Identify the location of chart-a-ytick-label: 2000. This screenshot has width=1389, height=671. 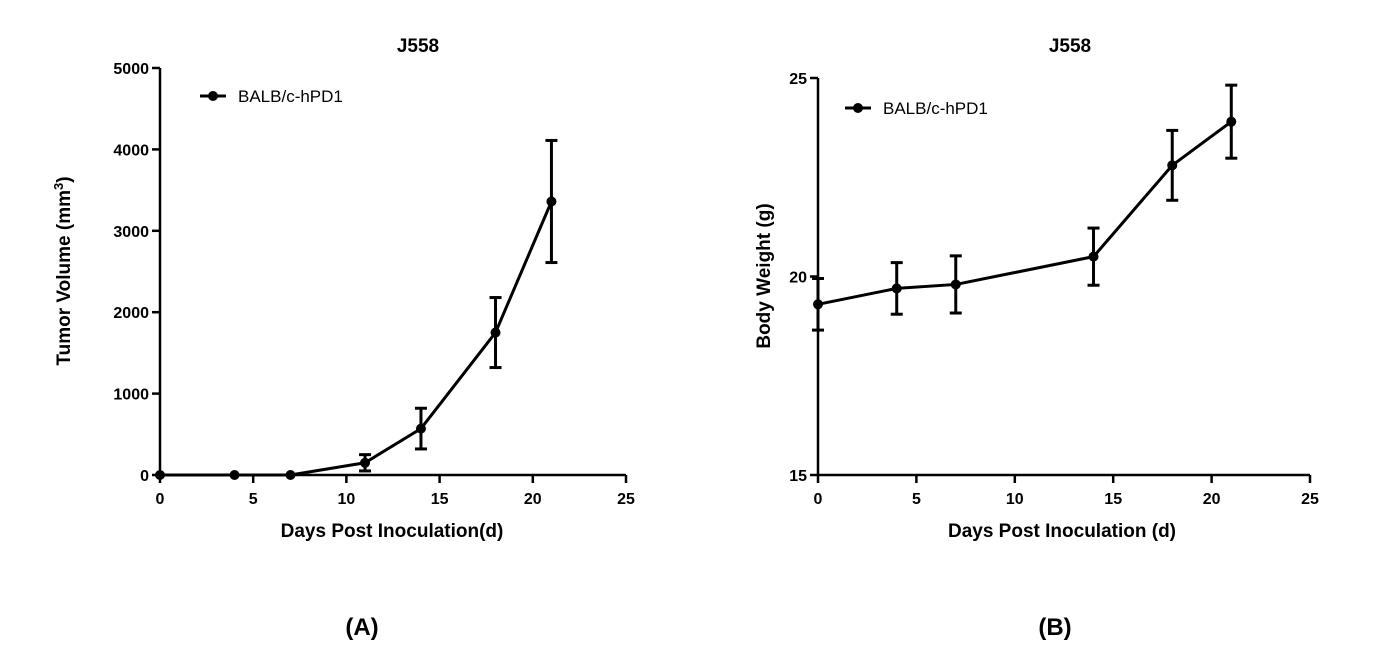
(131, 313).